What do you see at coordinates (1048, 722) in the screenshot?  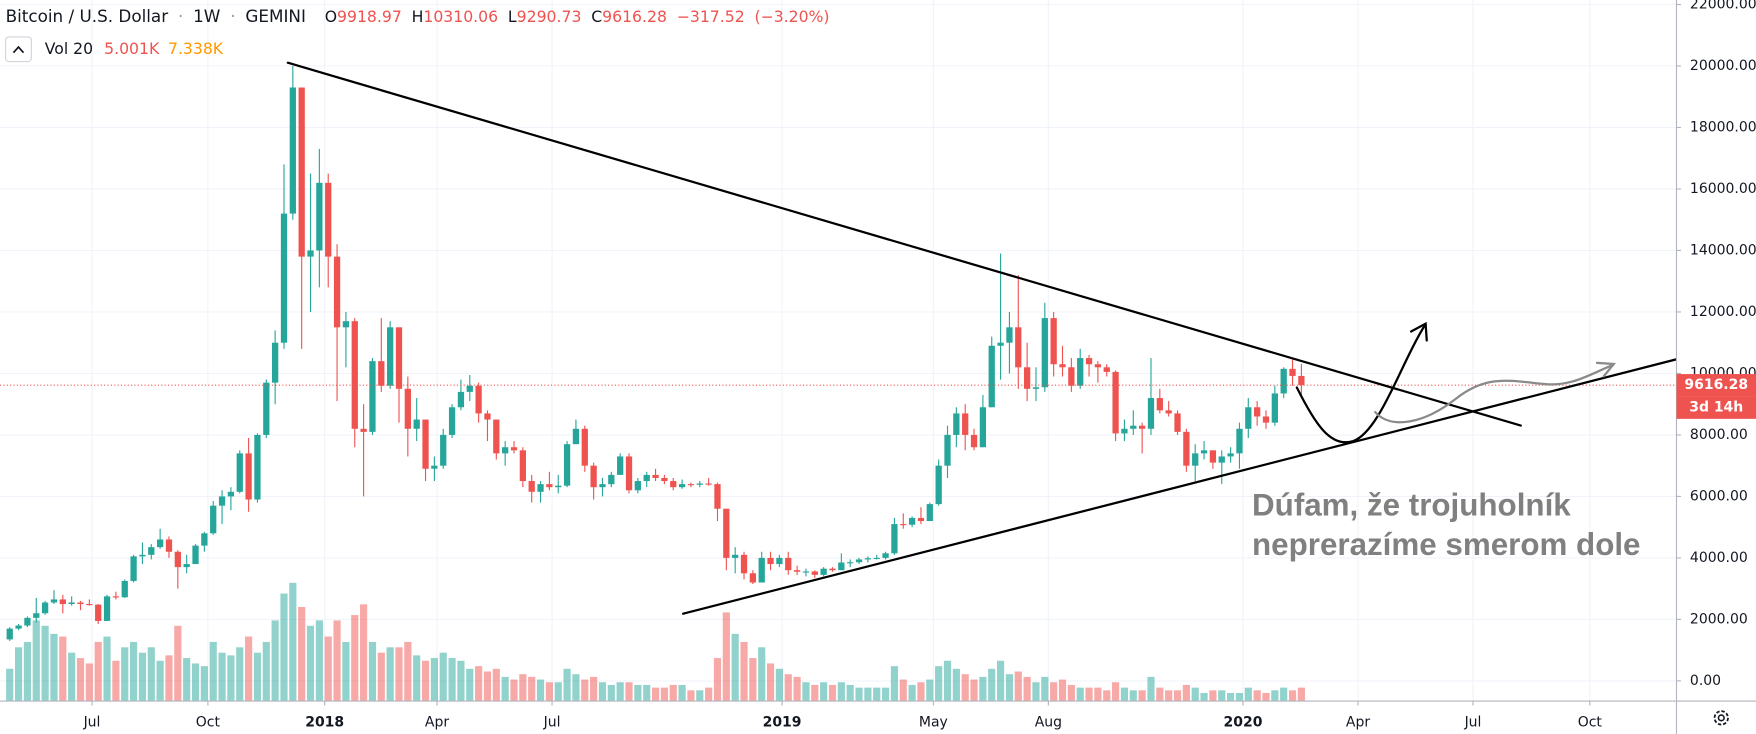 I see `x-tick-label: Aug` at bounding box center [1048, 722].